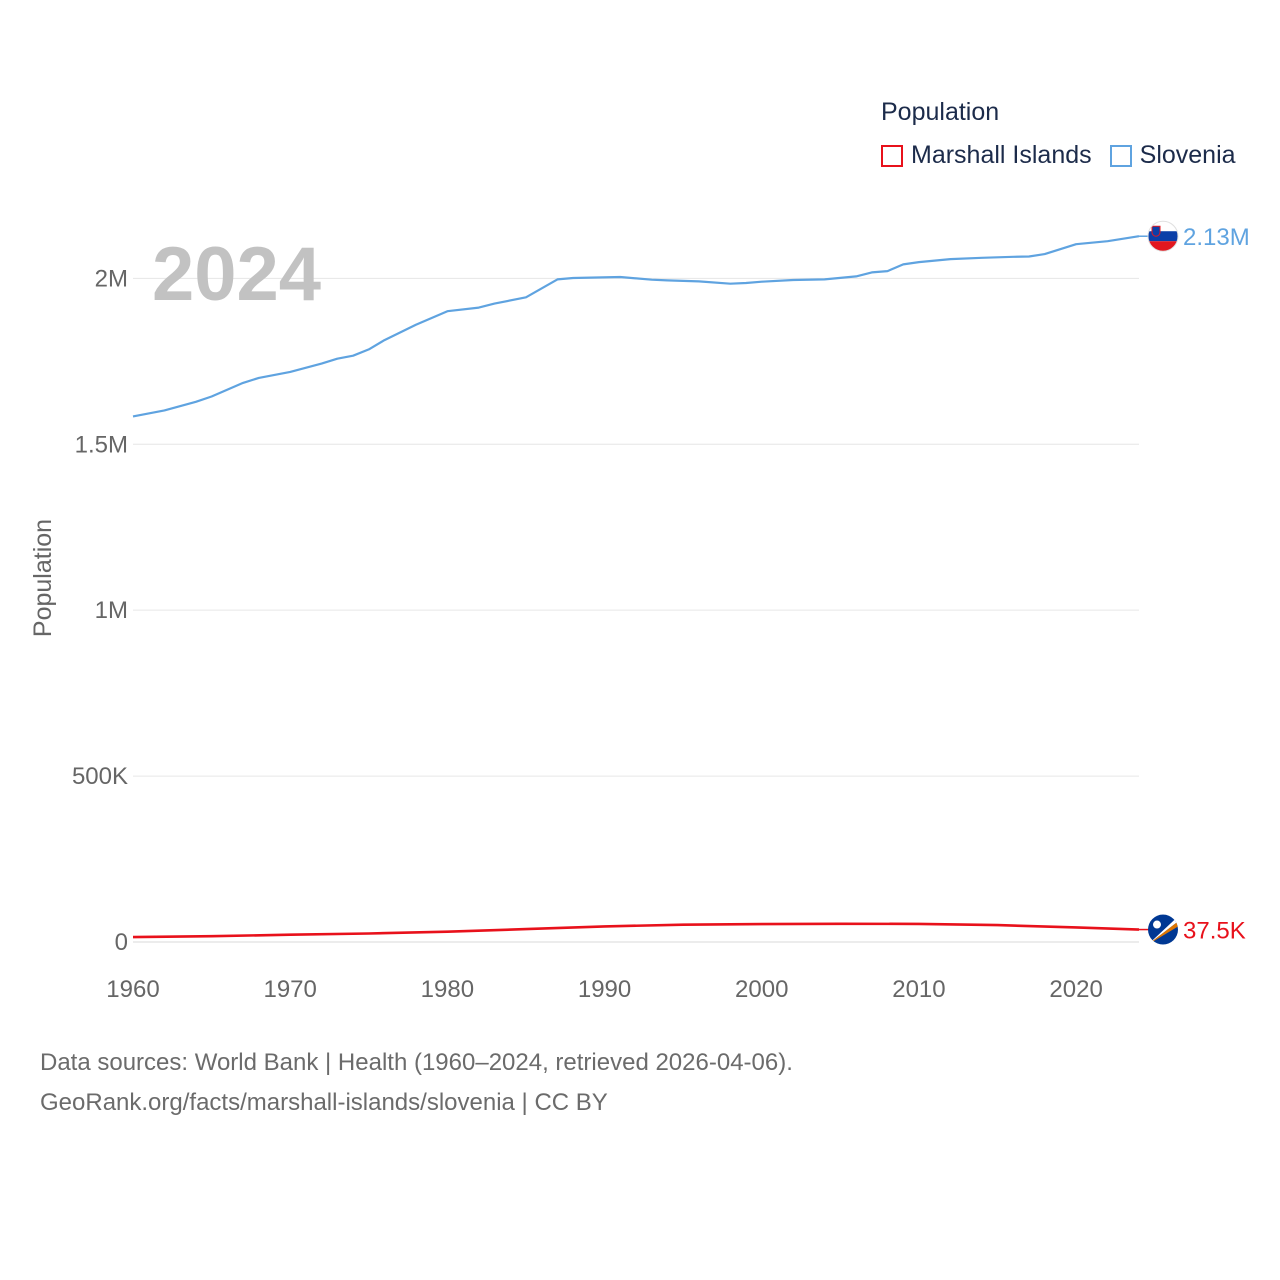 The width and height of the screenshot is (1280, 1280). Describe the element at coordinates (43, 578) in the screenshot. I see `y-axis-label: Population` at that location.